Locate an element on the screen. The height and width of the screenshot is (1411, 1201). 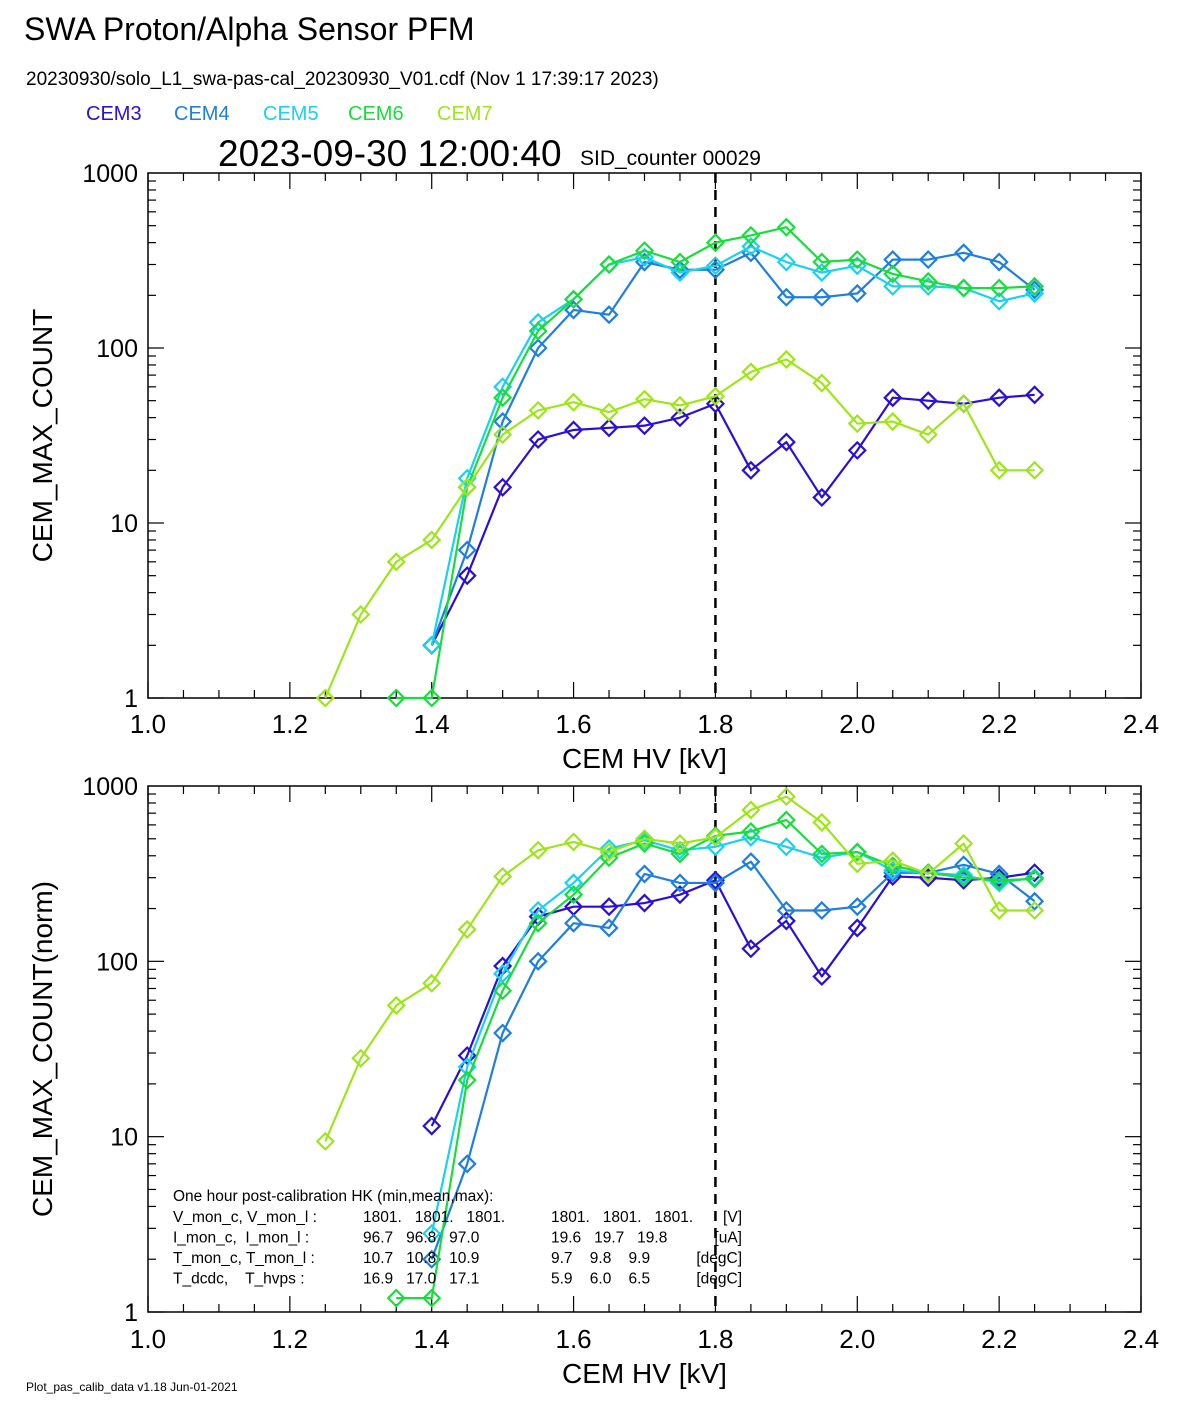
series-line-cem5 is located at coordinates (732, 1035).